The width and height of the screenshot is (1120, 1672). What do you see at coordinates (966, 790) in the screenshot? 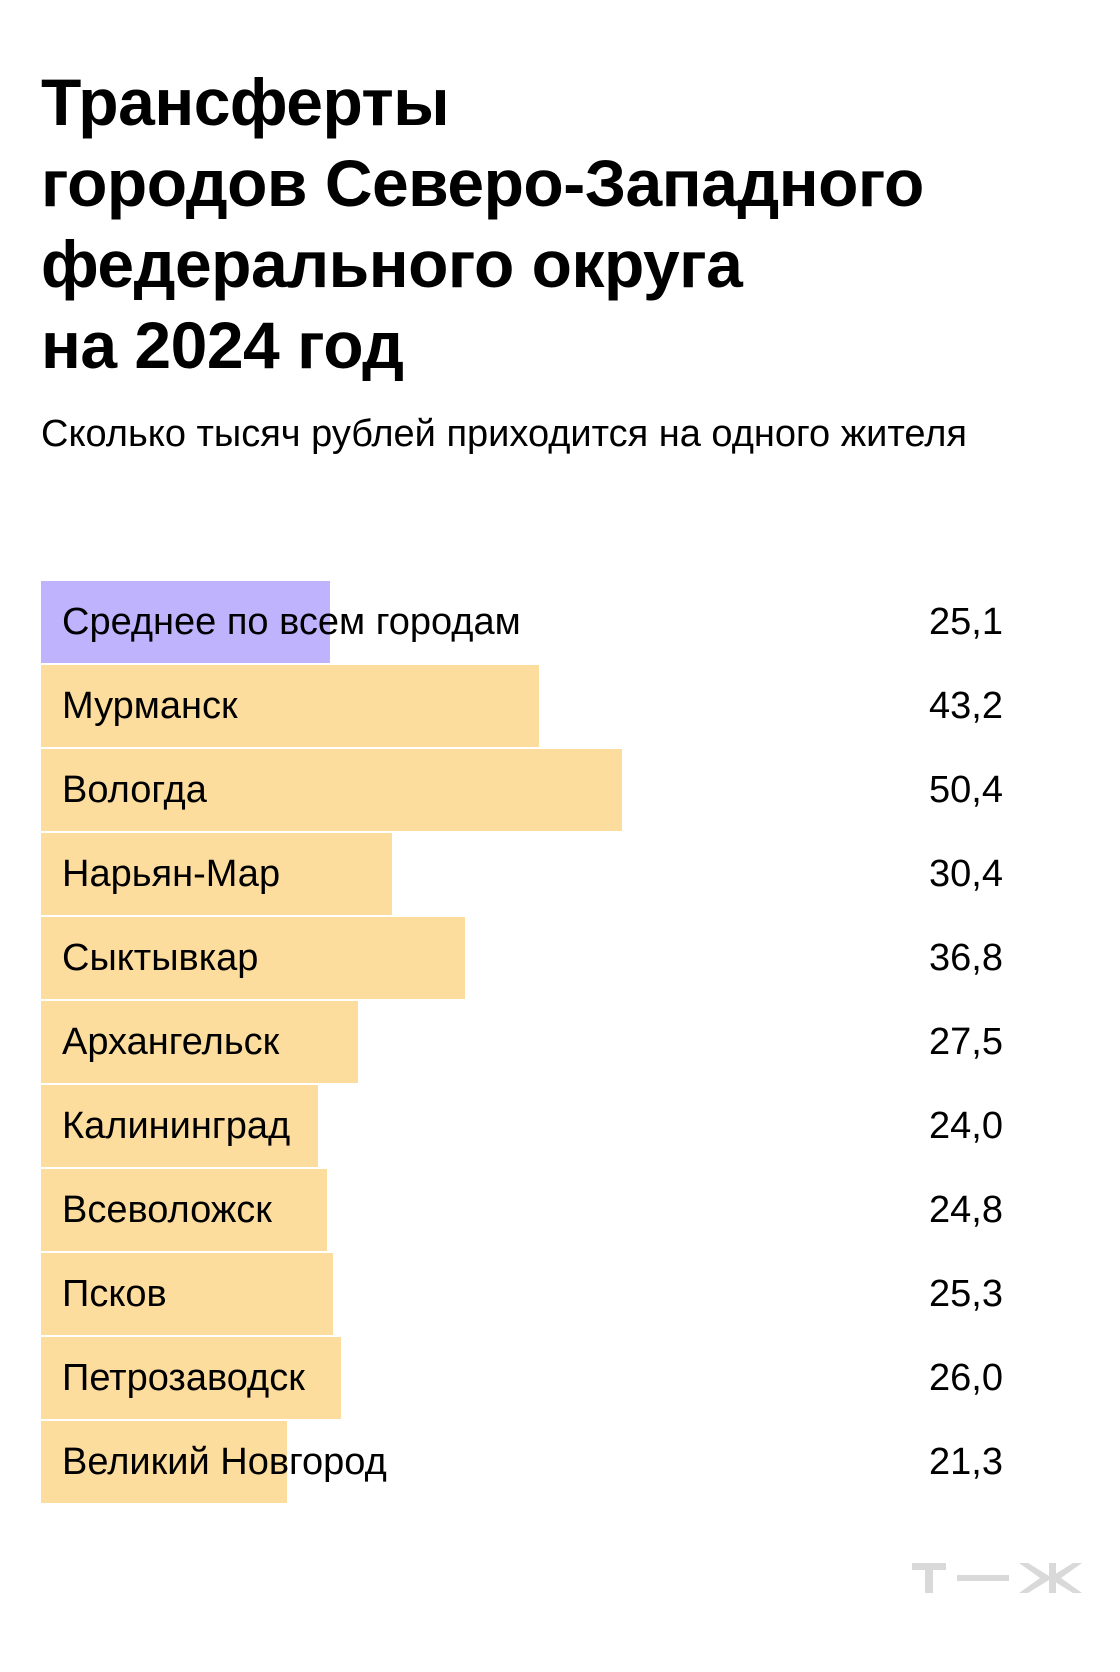
I see `row-value: 50,4` at bounding box center [966, 790].